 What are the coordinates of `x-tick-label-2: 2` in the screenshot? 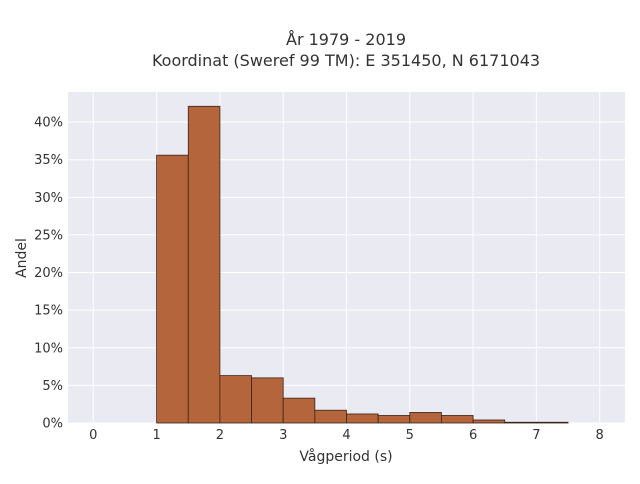 It's located at (220, 435).